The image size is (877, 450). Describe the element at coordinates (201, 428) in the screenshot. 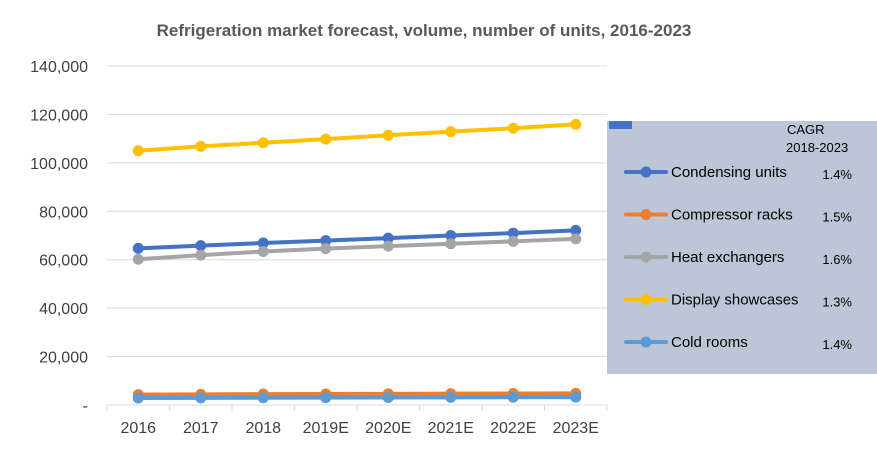

I see `x-tick-label: 2017` at that location.